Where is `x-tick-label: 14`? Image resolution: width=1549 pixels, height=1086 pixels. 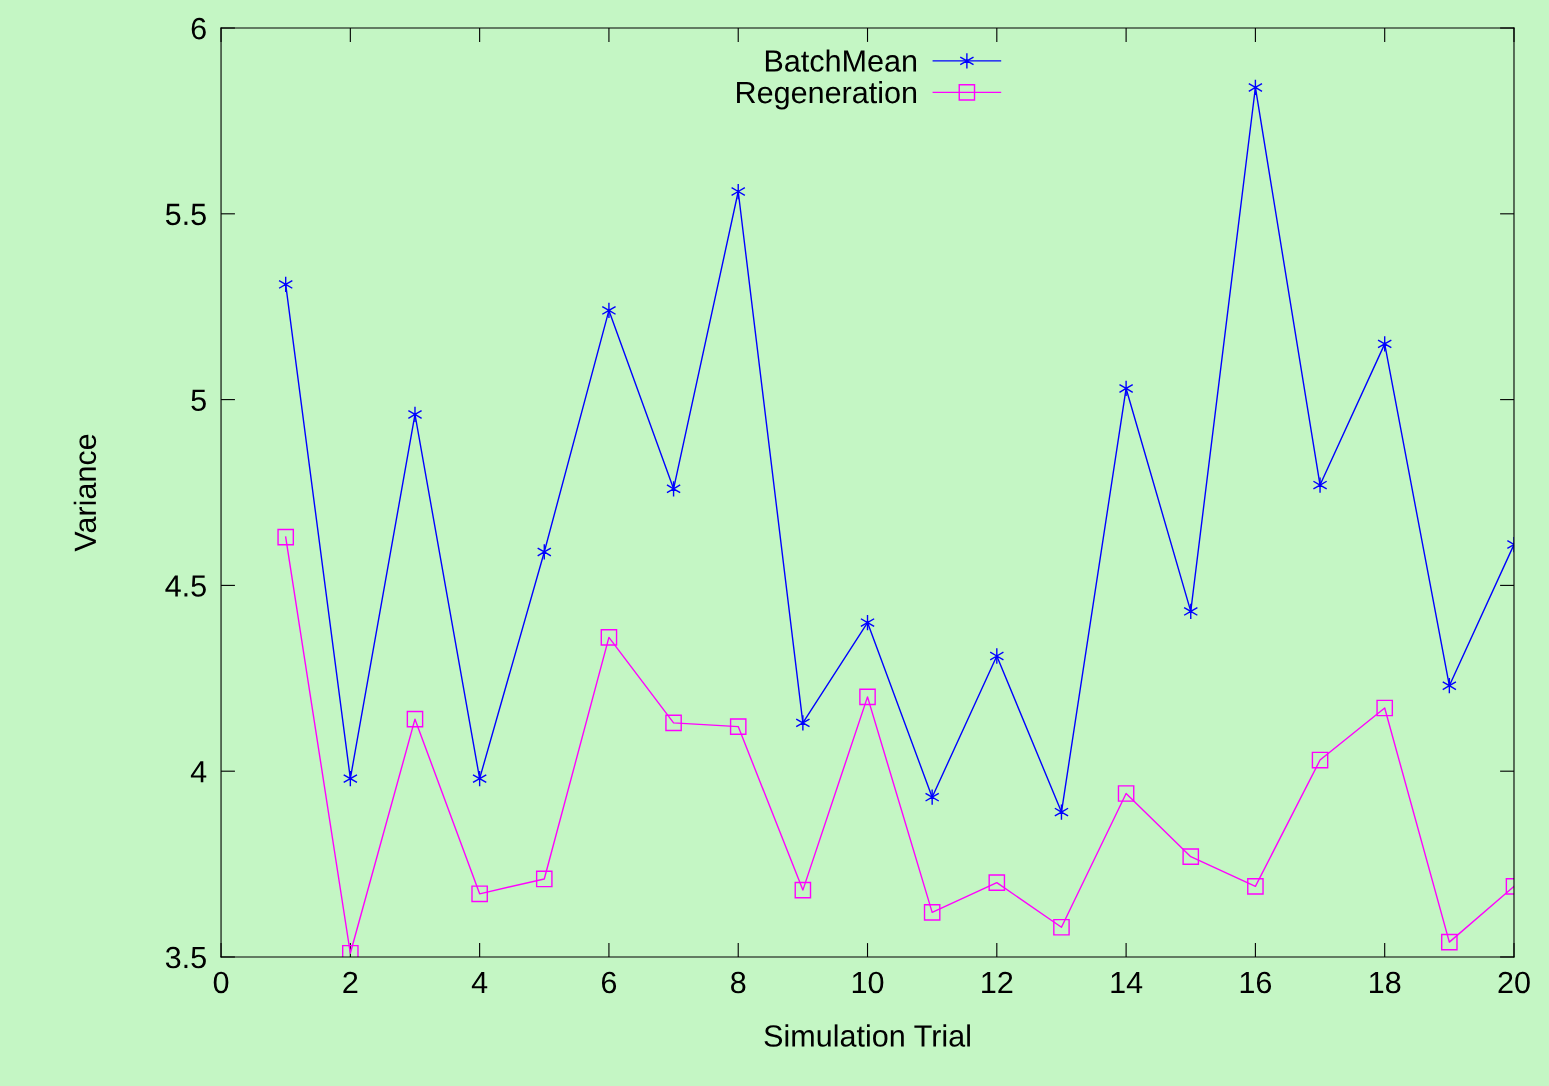 x-tick-label: 14 is located at coordinates (1127, 982).